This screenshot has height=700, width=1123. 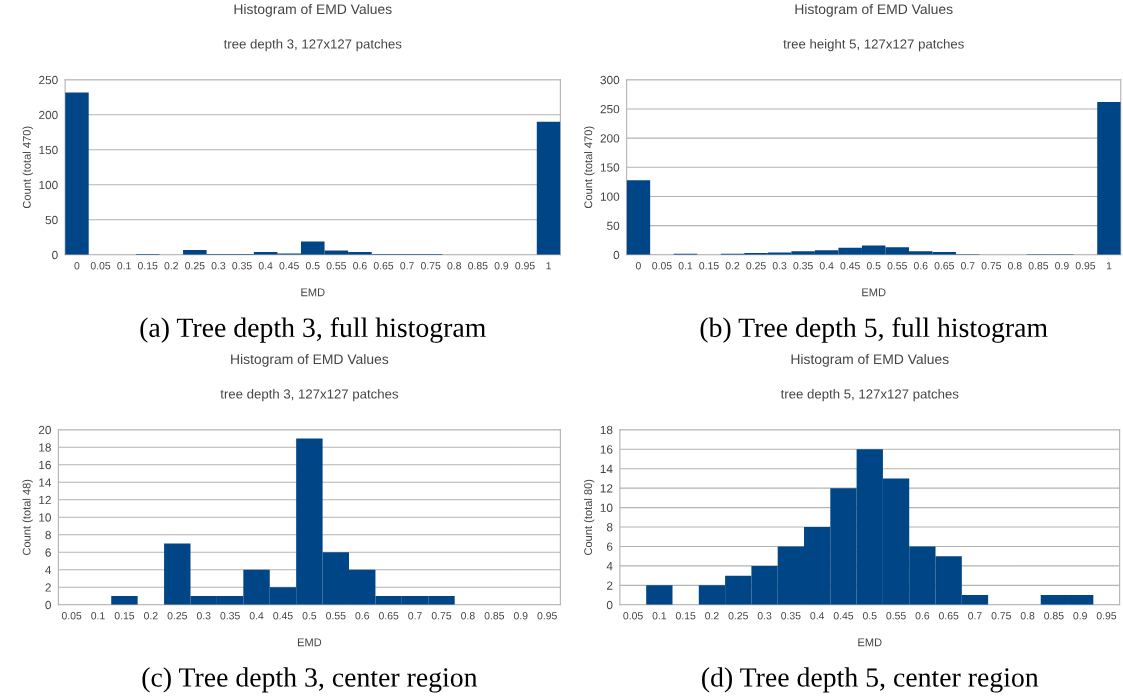 What do you see at coordinates (610, 80) in the screenshot?
I see `y-tick-label: 300` at bounding box center [610, 80].